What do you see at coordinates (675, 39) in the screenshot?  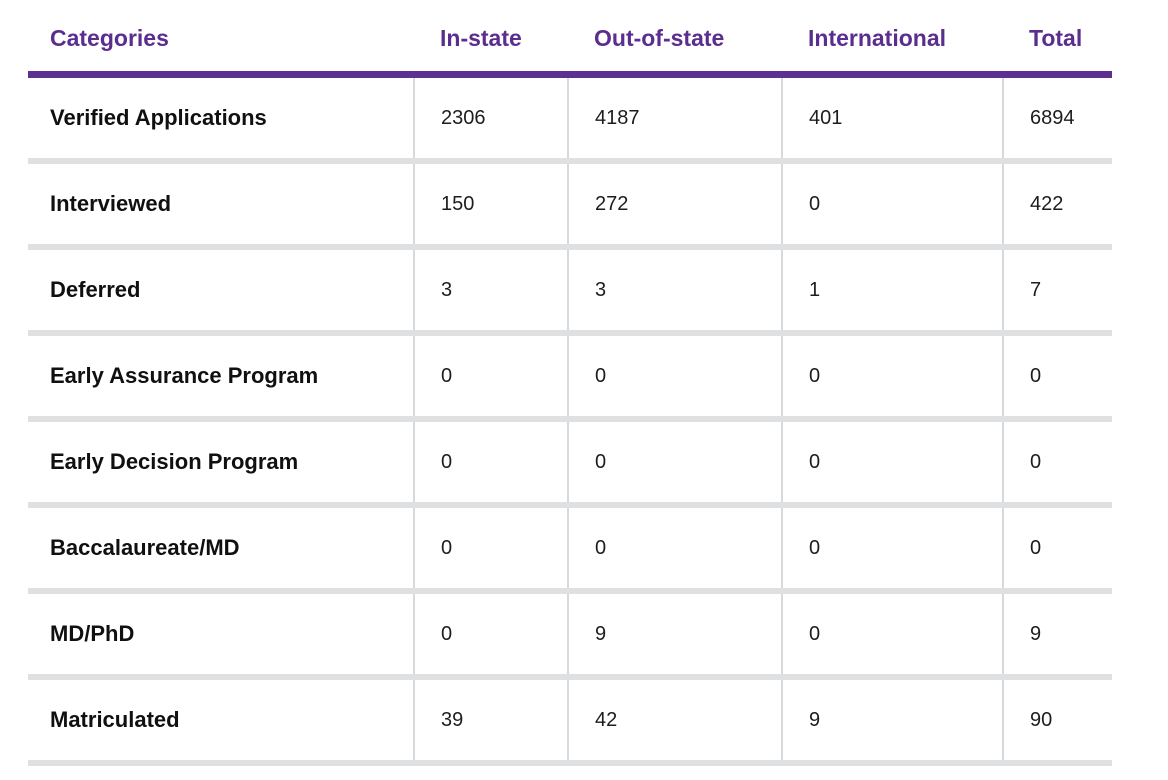 I see `column-header-out-of-state: Out-of-state` at bounding box center [675, 39].